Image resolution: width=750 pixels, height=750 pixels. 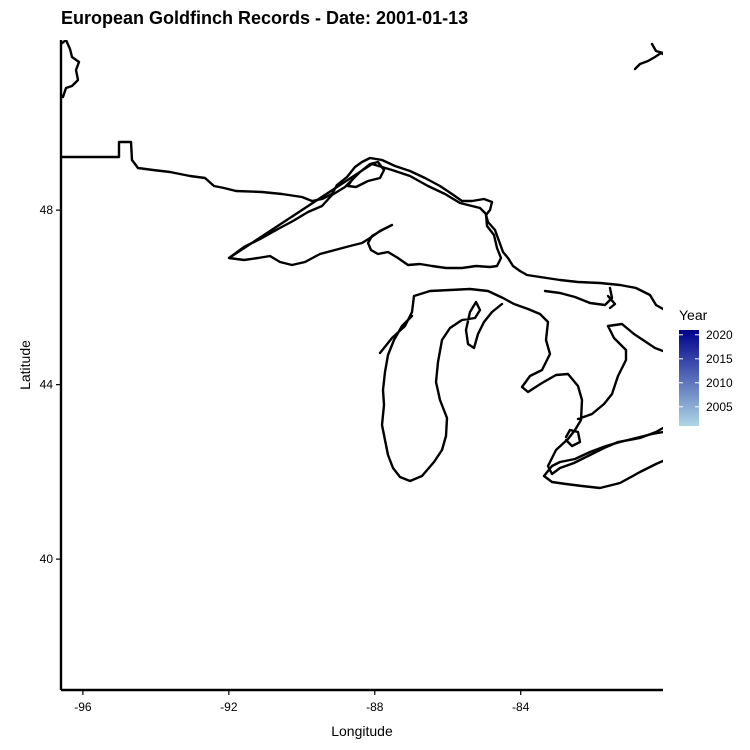 I want to click on y-tick-label: 44, so click(x=47, y=385).